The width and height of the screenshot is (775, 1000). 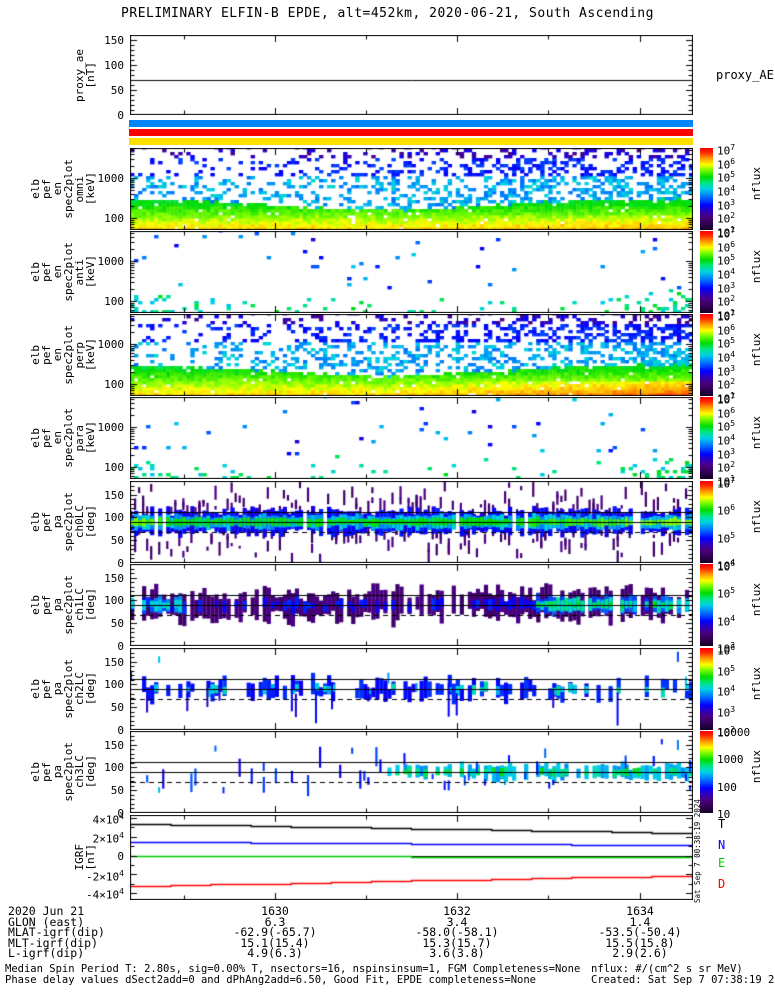 I want to click on proxy-ae-ytick: 50, so click(x=117, y=90).